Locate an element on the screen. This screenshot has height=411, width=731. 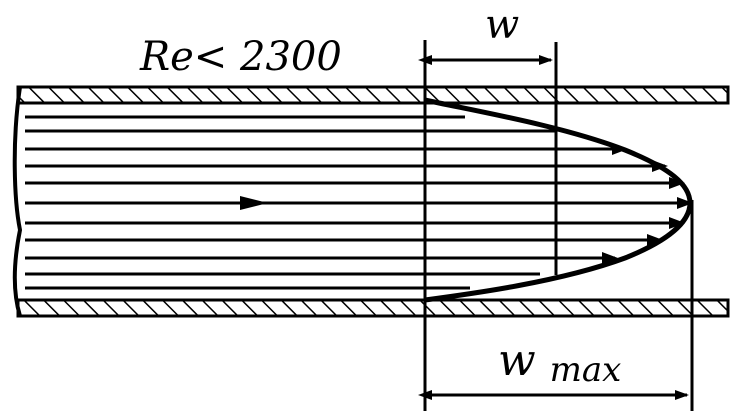
pipe-left-edge is located at coordinates (17, 201).